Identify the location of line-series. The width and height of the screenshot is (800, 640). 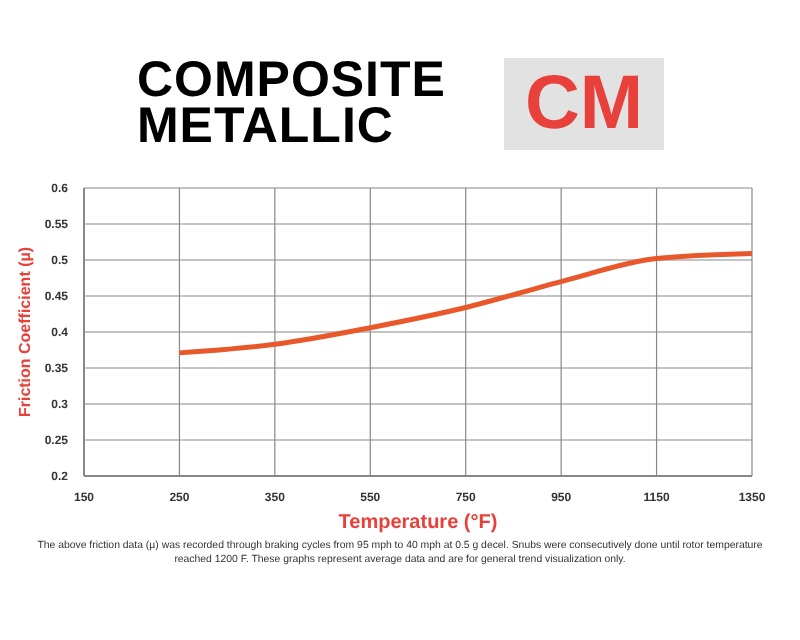
(464, 303).